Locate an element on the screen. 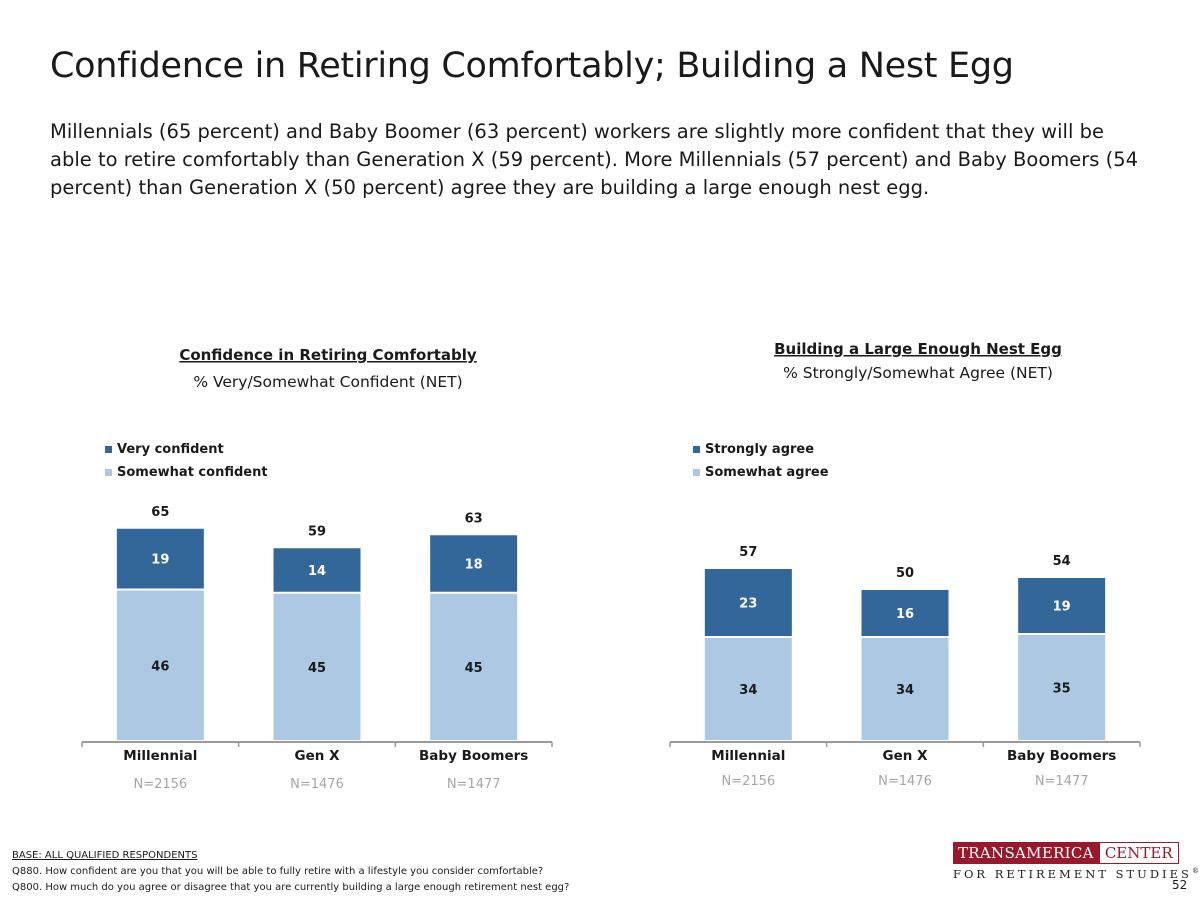 Image resolution: width=1200 pixels, height=900 pixels. chart1-data-label-light-2: 45 is located at coordinates (317, 668).